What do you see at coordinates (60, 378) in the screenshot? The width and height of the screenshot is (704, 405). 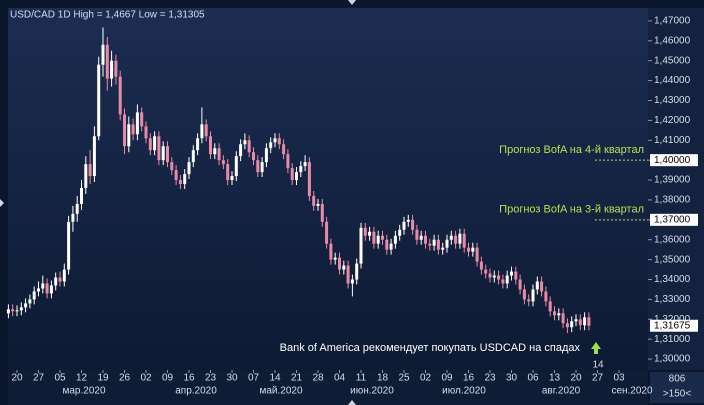 I see `x-tick-label: 05` at bounding box center [60, 378].